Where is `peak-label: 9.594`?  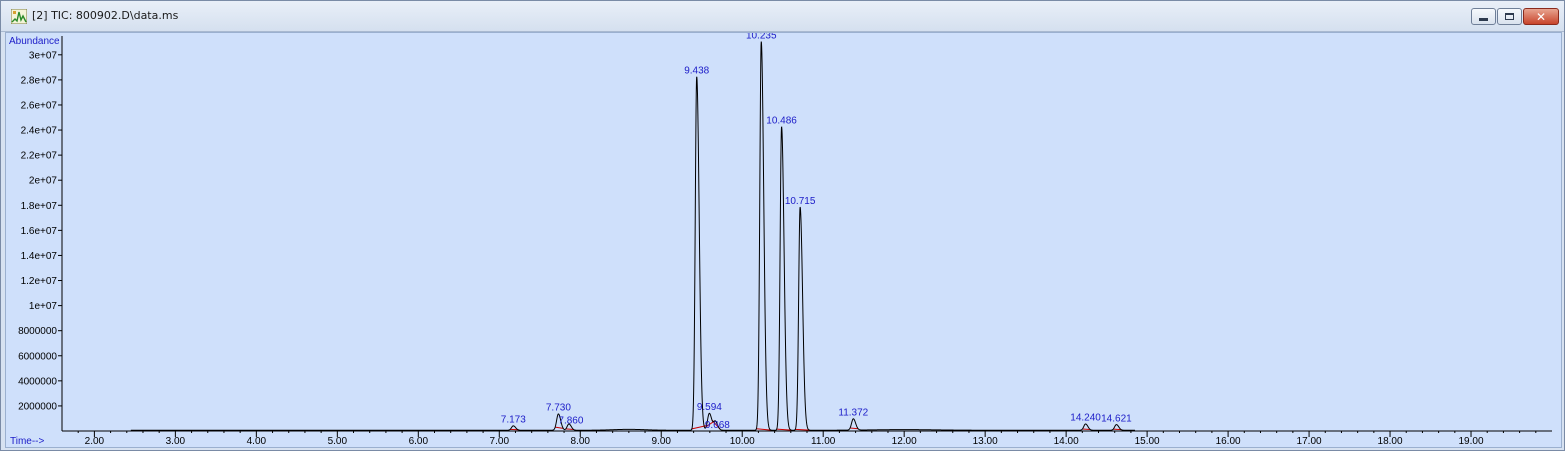
peak-label: 9.594 is located at coordinates (709, 407).